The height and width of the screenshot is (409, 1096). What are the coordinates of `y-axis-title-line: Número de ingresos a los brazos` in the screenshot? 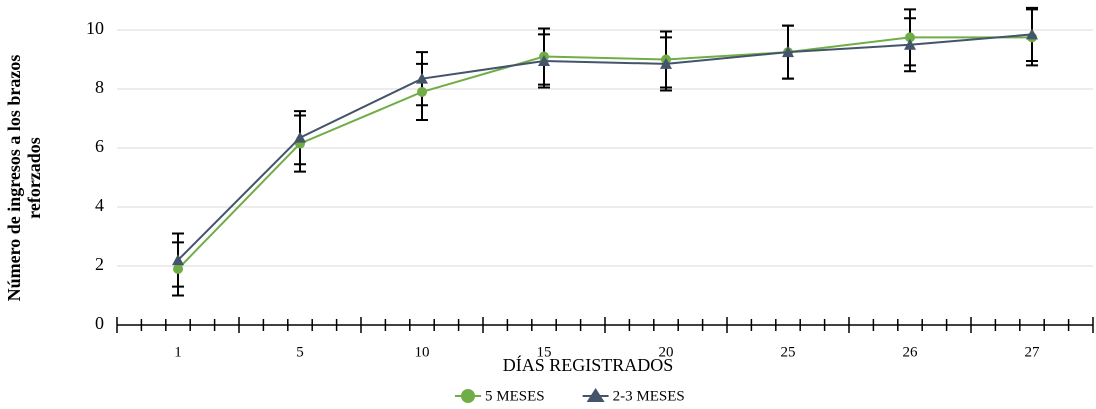 It's located at (14, 178).